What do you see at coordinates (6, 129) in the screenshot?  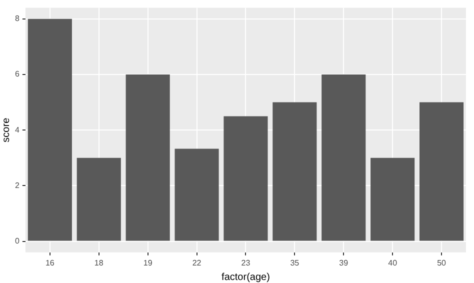 I see `y-axis-title: score` at bounding box center [6, 129].